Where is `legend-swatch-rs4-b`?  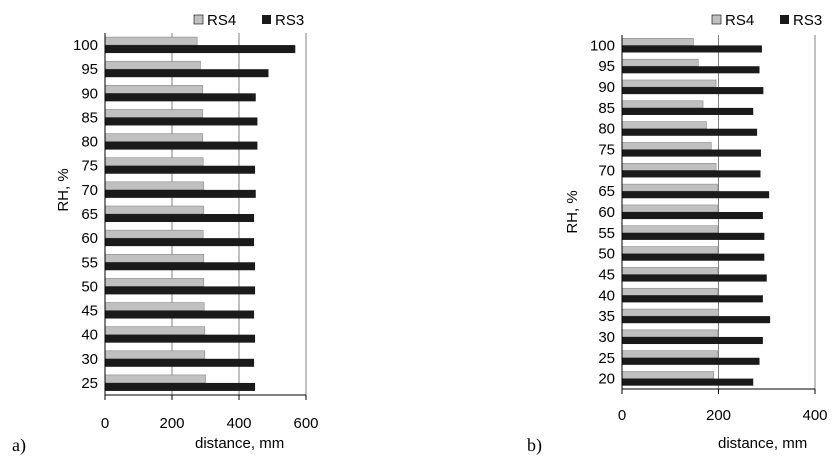
legend-swatch-rs4-b is located at coordinates (716, 19).